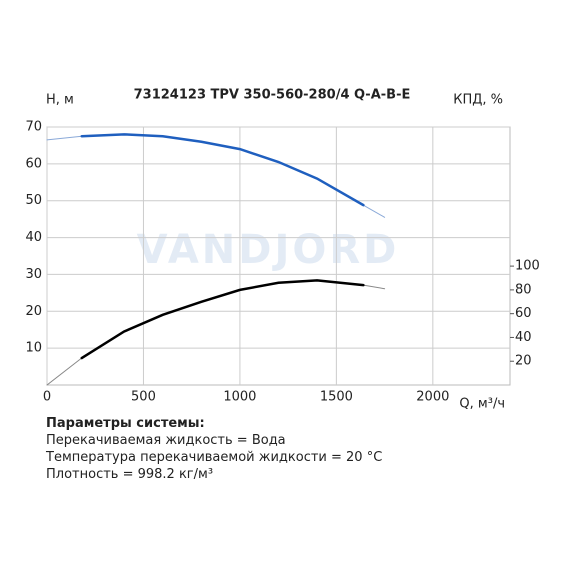 This screenshot has height=570, width=570. Describe the element at coordinates (47, 397) in the screenshot. I see `x-tick-label: 0` at that location.